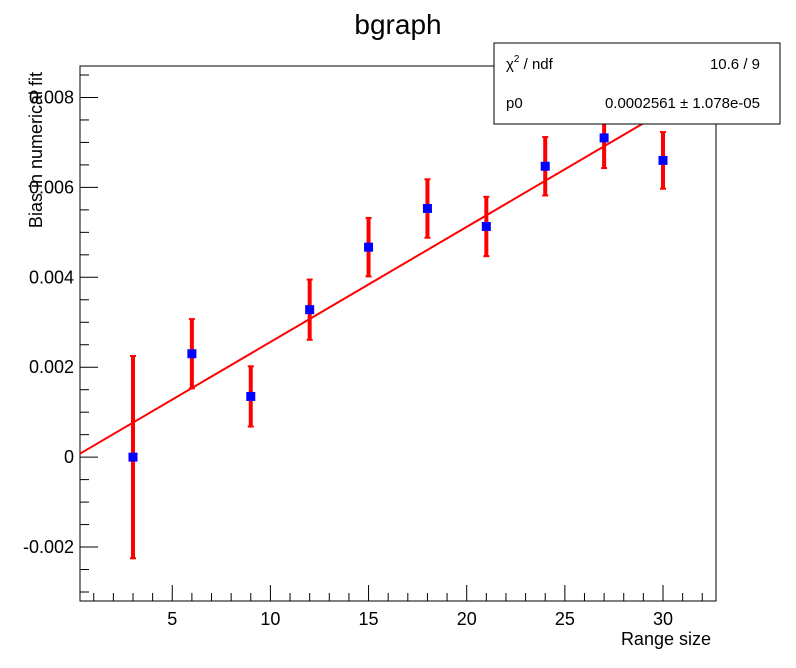 The width and height of the screenshot is (796, 668). I want to click on stats-chi2-value: 10.6 / 9, so click(735, 64).